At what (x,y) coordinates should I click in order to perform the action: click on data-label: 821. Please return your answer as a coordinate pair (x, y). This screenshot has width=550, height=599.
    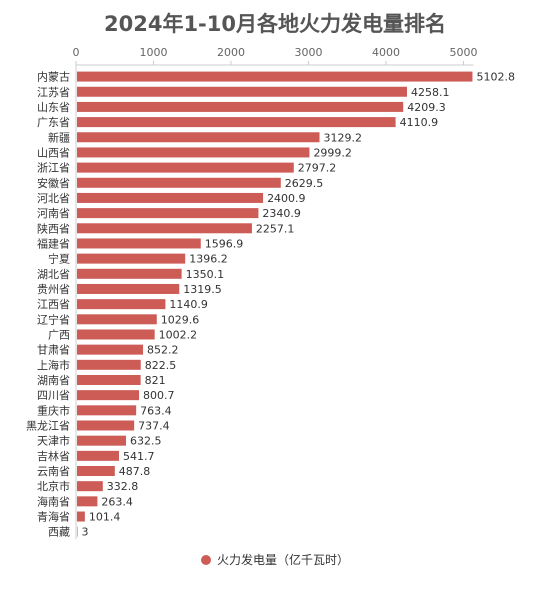
    Looking at the image, I should click on (155, 380).